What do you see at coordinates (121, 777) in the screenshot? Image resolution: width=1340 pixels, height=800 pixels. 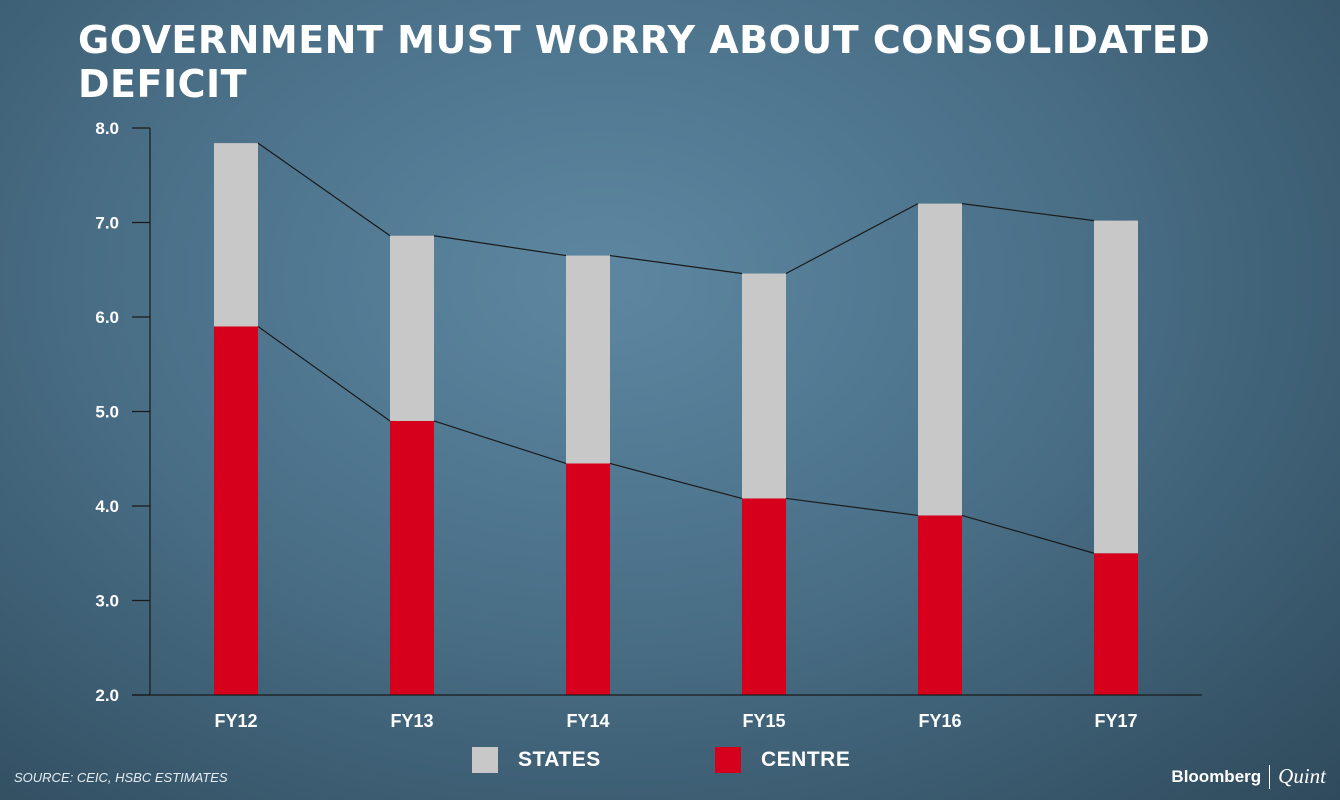 I see `source-note: SOURCE: CEIC, HSBC ESTIMATES` at bounding box center [121, 777].